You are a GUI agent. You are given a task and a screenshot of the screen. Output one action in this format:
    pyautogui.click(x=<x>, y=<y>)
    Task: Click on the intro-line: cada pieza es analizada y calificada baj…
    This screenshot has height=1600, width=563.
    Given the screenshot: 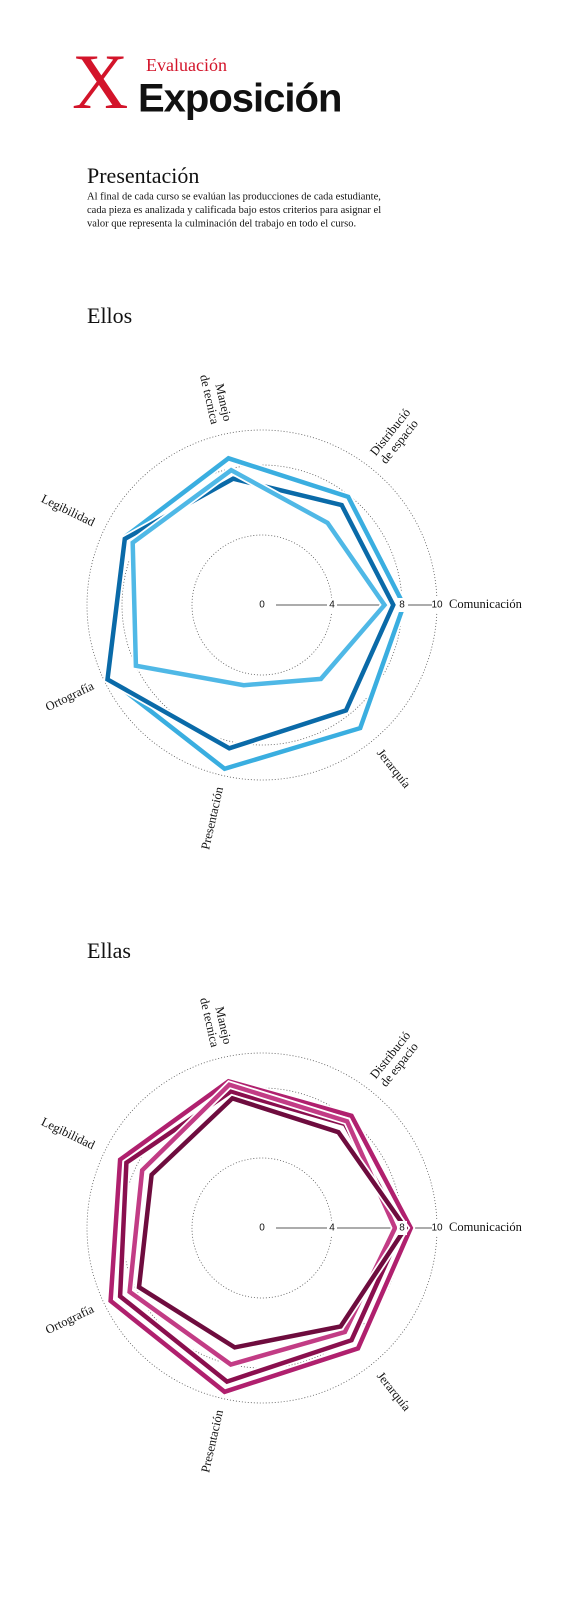 What is the action you would take?
    pyautogui.click(x=234, y=210)
    